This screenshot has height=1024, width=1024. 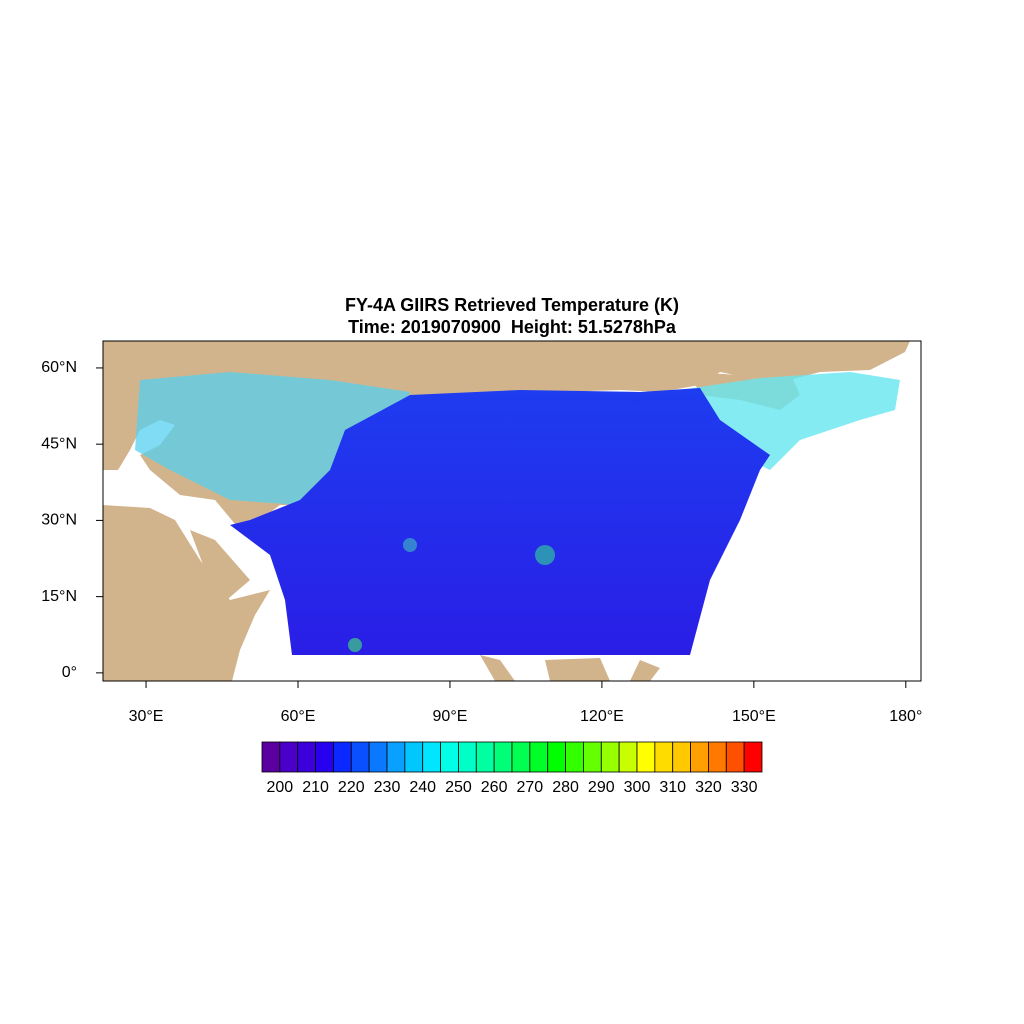 I want to click on land-africa, so click(x=186, y=593).